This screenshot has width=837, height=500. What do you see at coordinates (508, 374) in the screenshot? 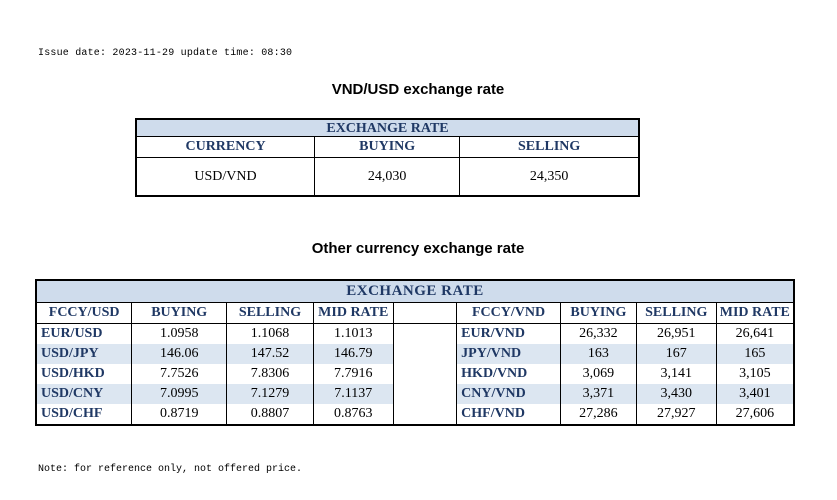
I see `pair-cell: HKD/VND` at bounding box center [508, 374].